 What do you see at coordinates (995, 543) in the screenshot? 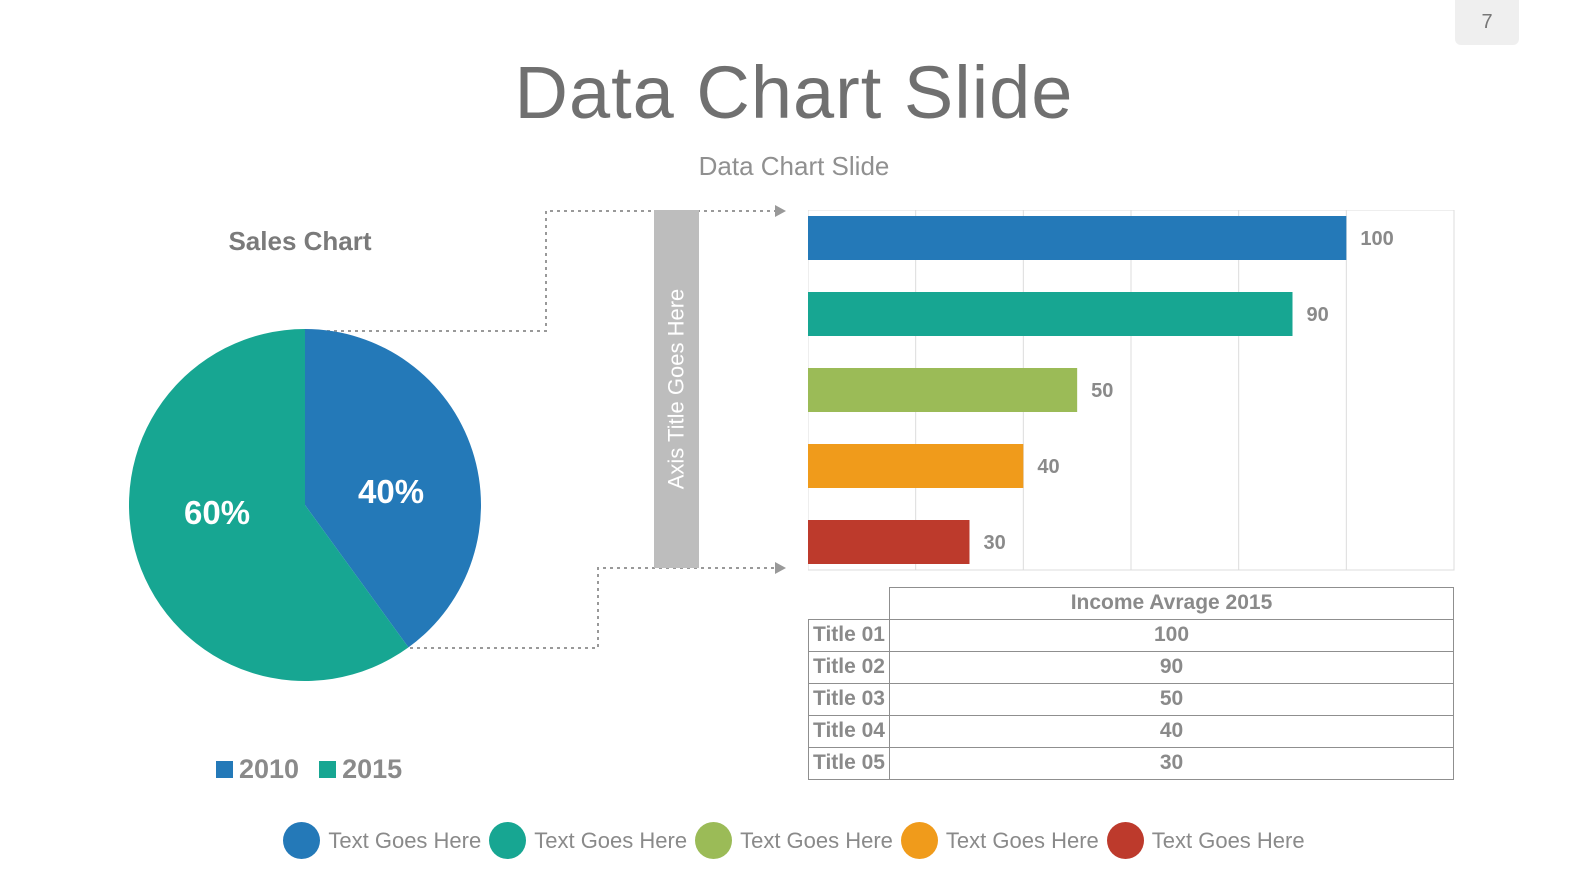
I see `bar-data-label: 30` at bounding box center [995, 543].